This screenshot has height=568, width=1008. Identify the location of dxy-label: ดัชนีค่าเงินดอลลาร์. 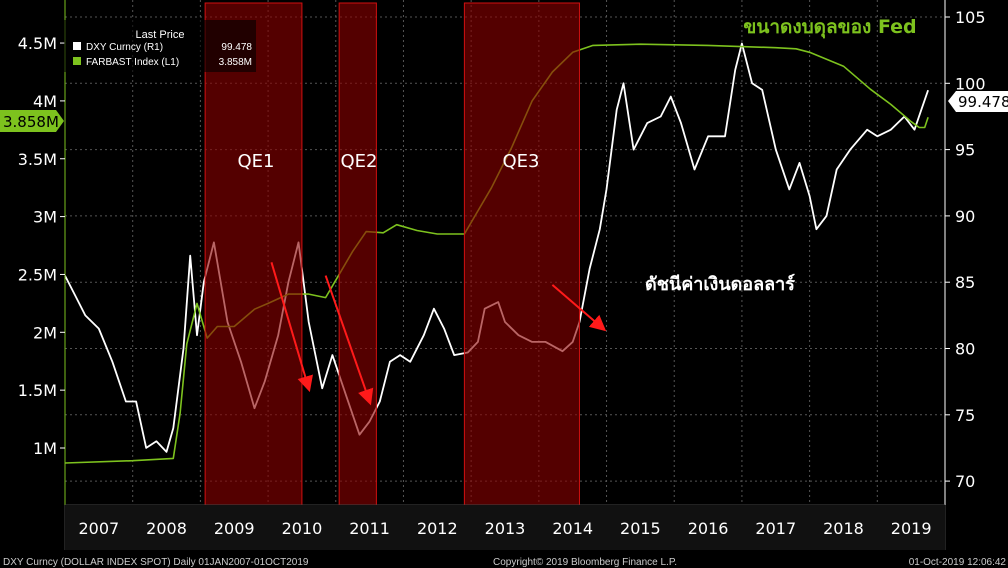
(720, 284).